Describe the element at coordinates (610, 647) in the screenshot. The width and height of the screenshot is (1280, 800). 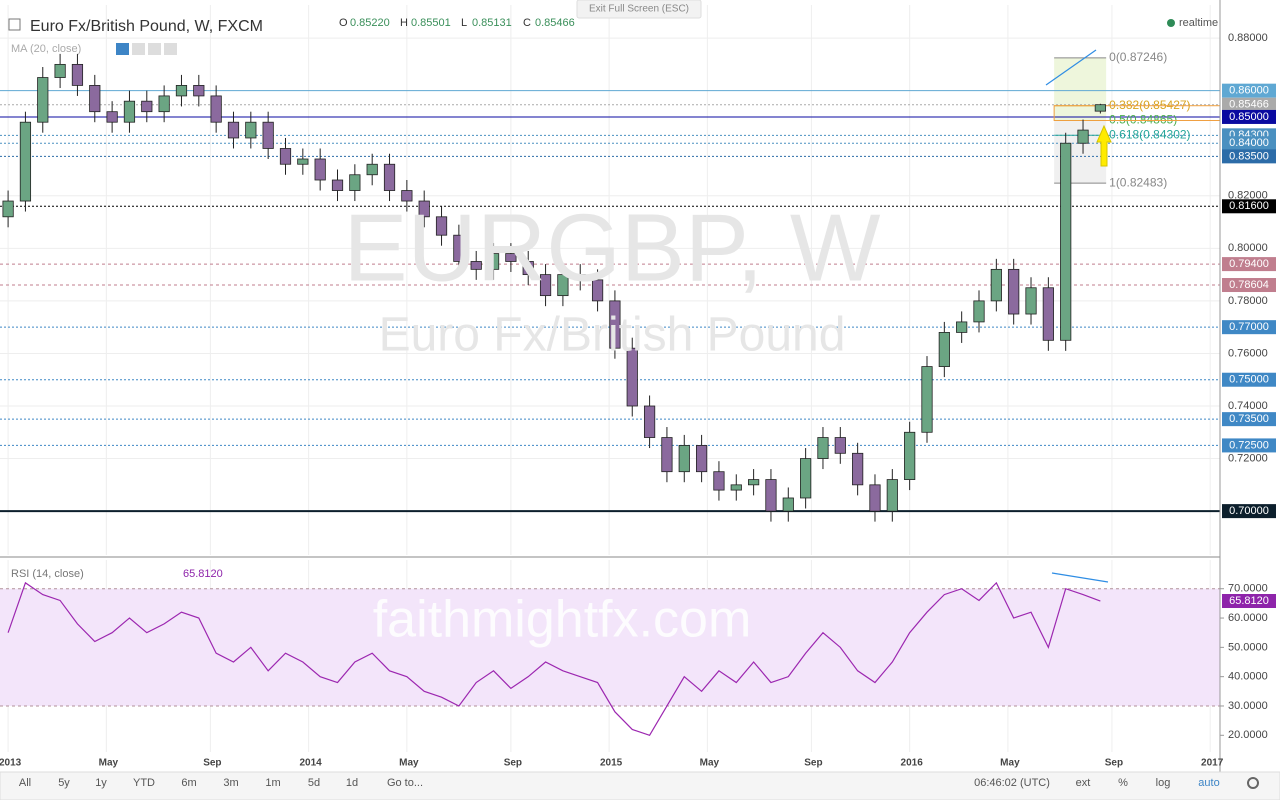
I see `rsi-band` at that location.